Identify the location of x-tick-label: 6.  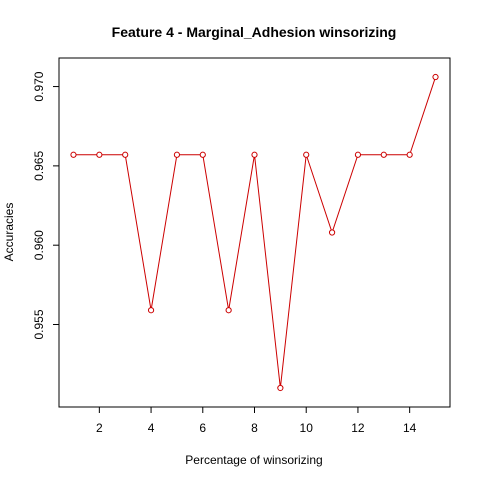
(202, 428).